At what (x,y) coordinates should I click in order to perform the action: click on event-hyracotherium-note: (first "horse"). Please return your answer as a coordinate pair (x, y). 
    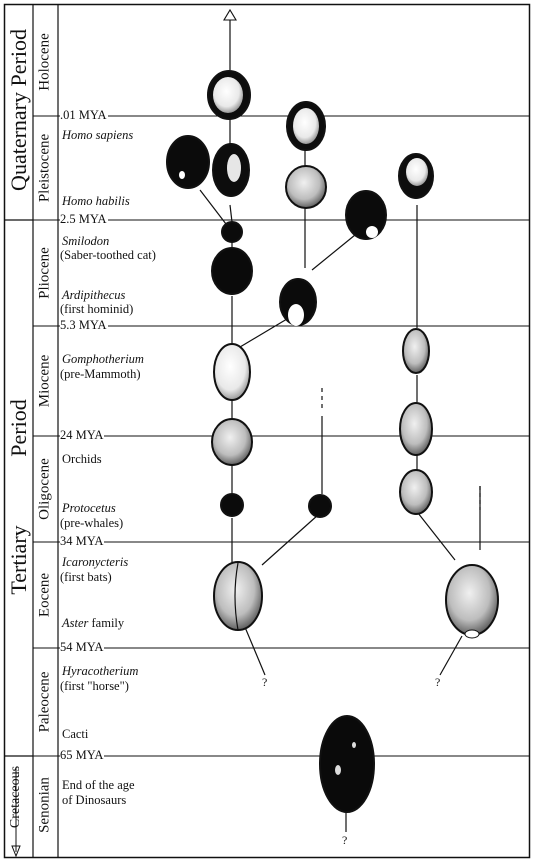
    Looking at the image, I should click on (94, 686).